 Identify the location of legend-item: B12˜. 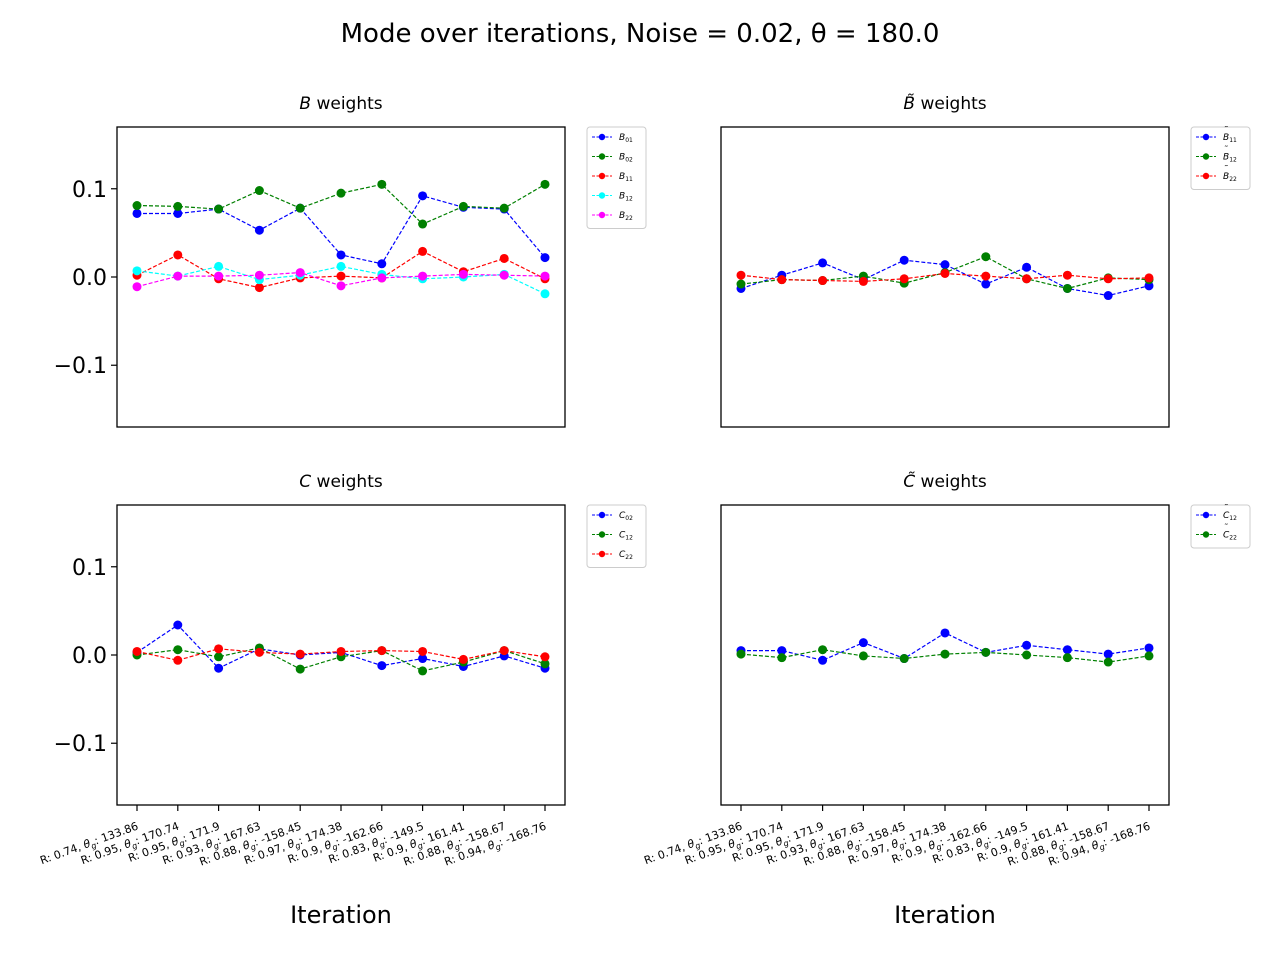
(1216, 155).